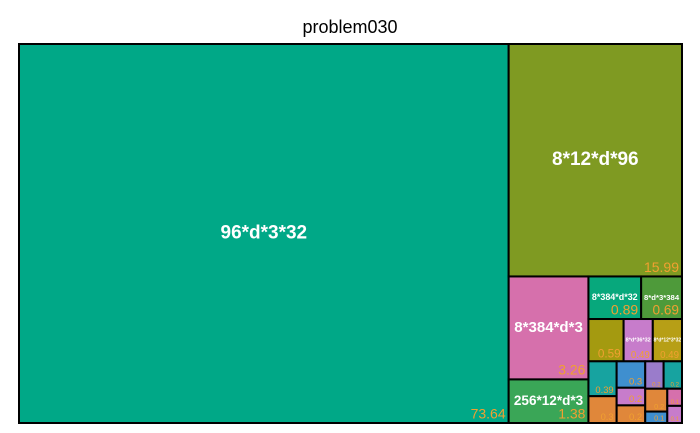 The width and height of the screenshot is (700, 433). Describe the element at coordinates (349, 27) in the screenshot. I see `chart-title: problem030` at that location.